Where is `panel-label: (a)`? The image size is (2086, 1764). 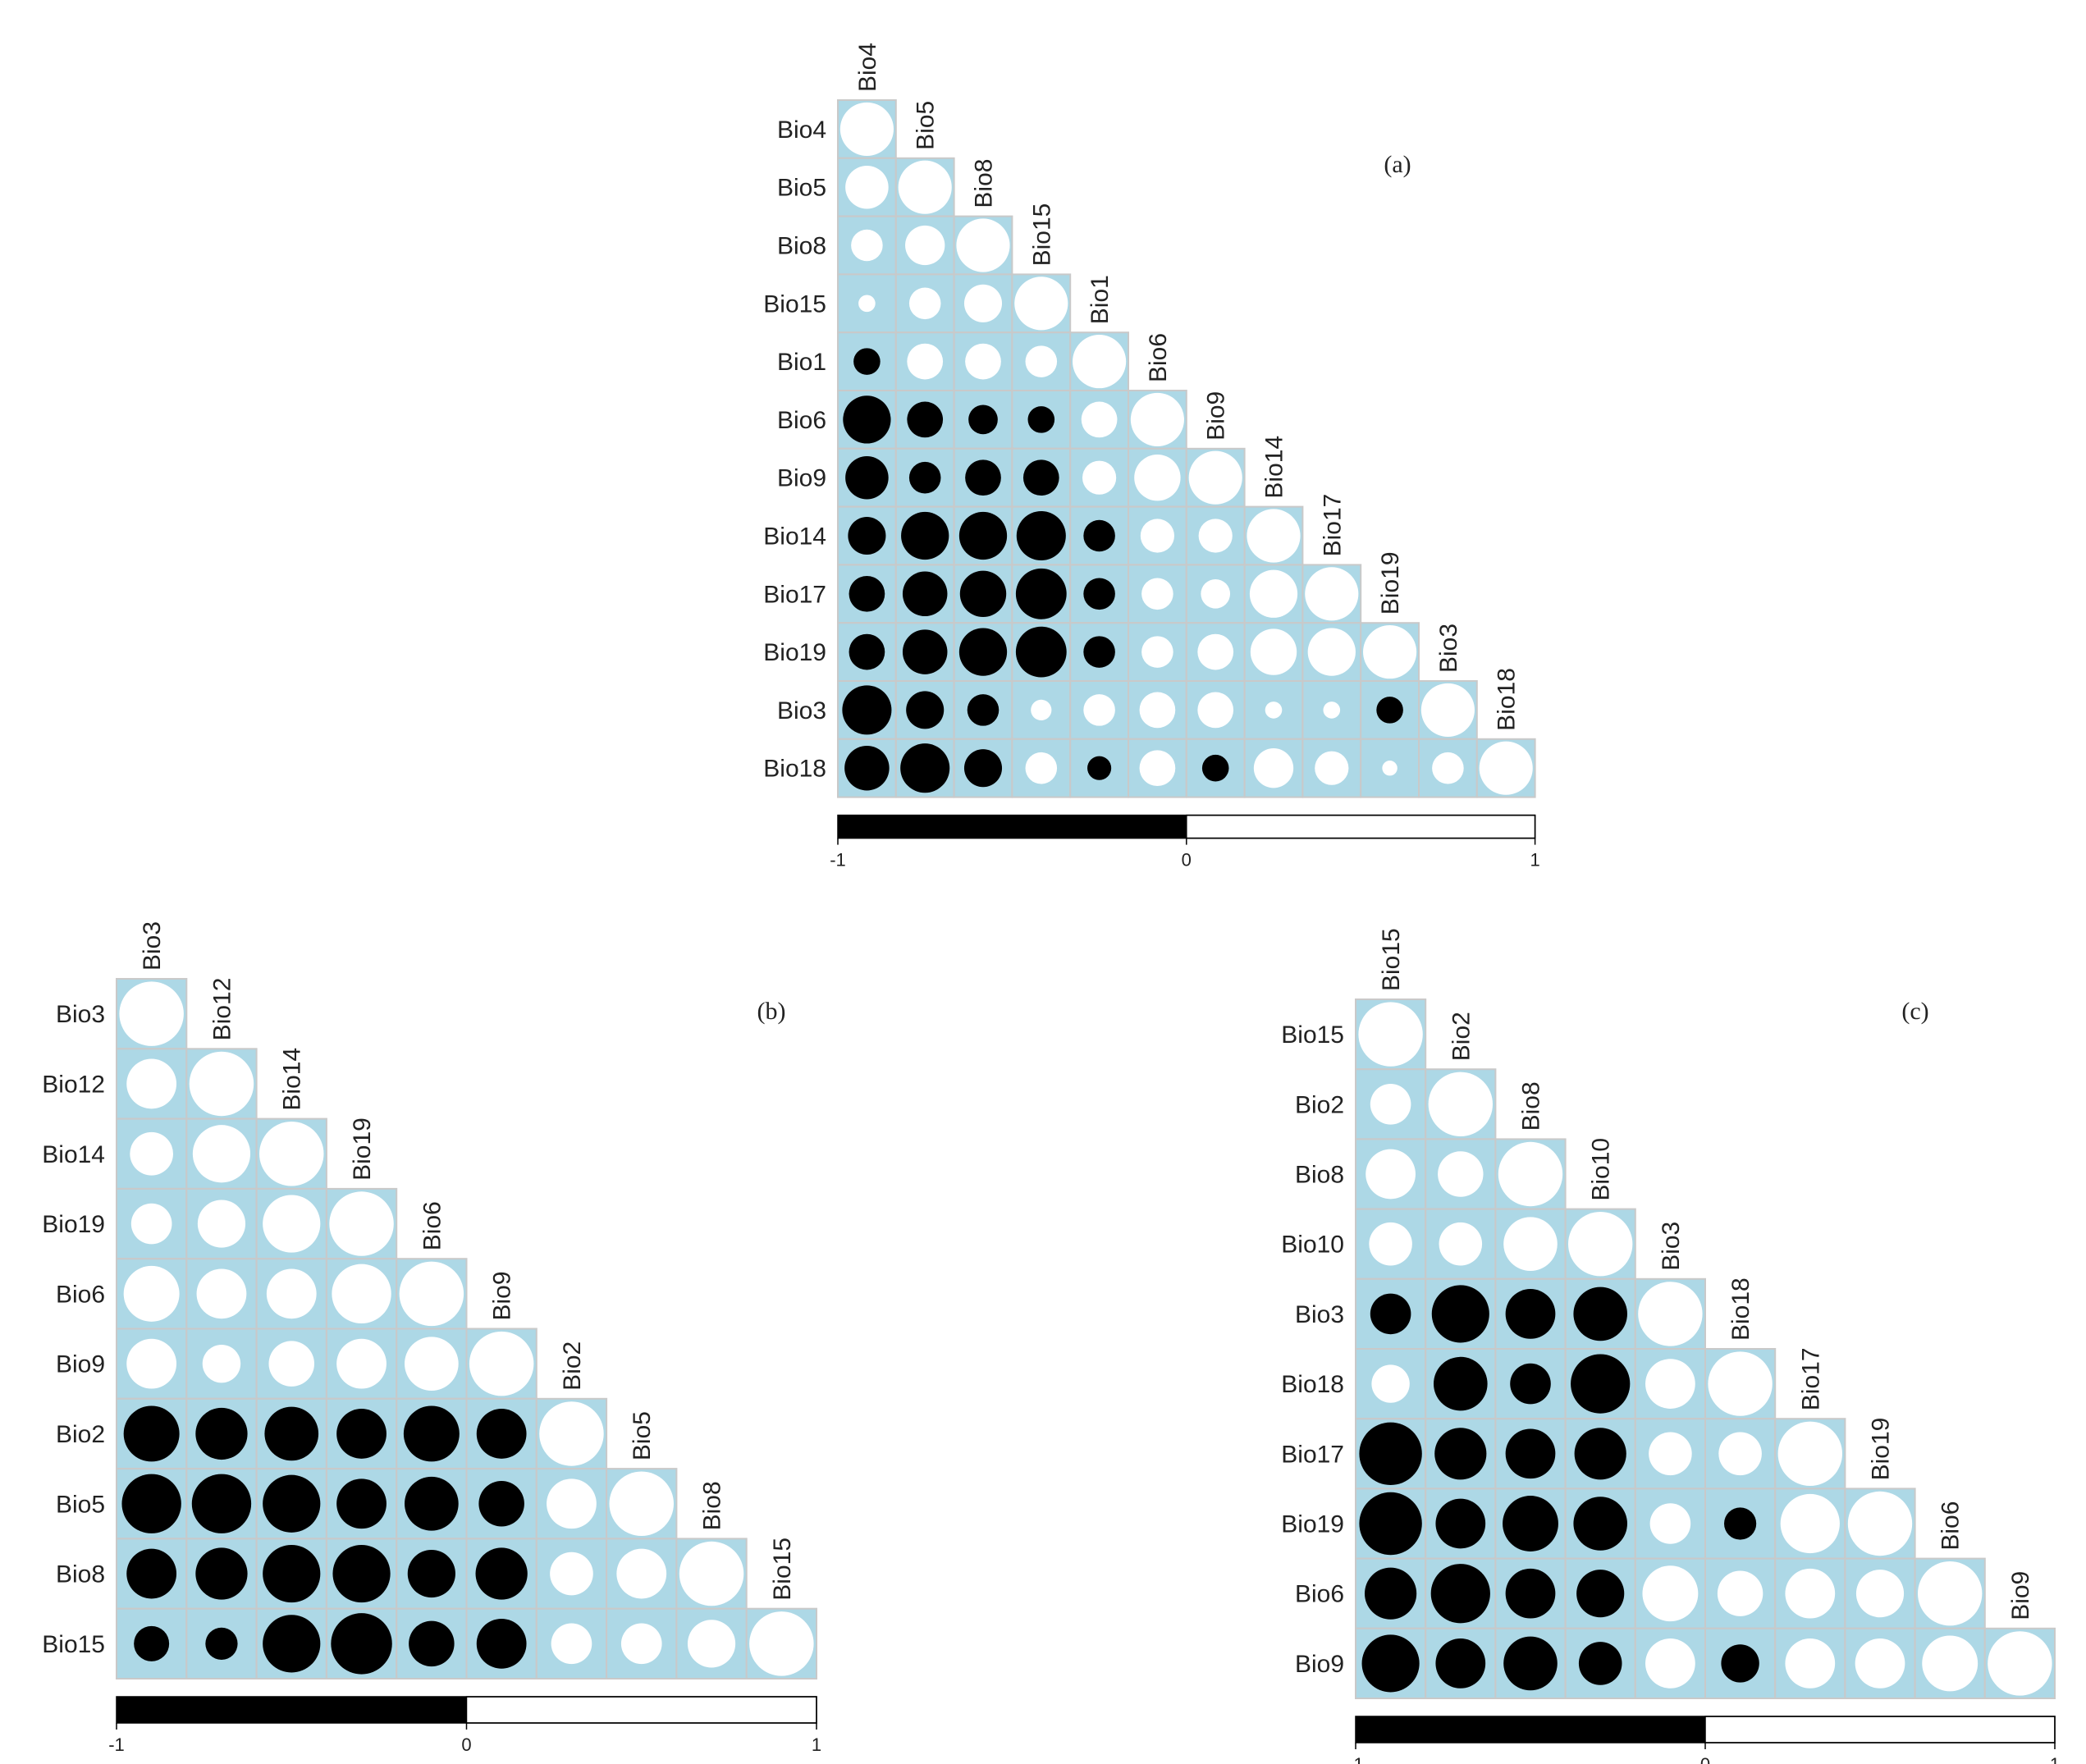
panel-label: (a) is located at coordinates (1397, 164).